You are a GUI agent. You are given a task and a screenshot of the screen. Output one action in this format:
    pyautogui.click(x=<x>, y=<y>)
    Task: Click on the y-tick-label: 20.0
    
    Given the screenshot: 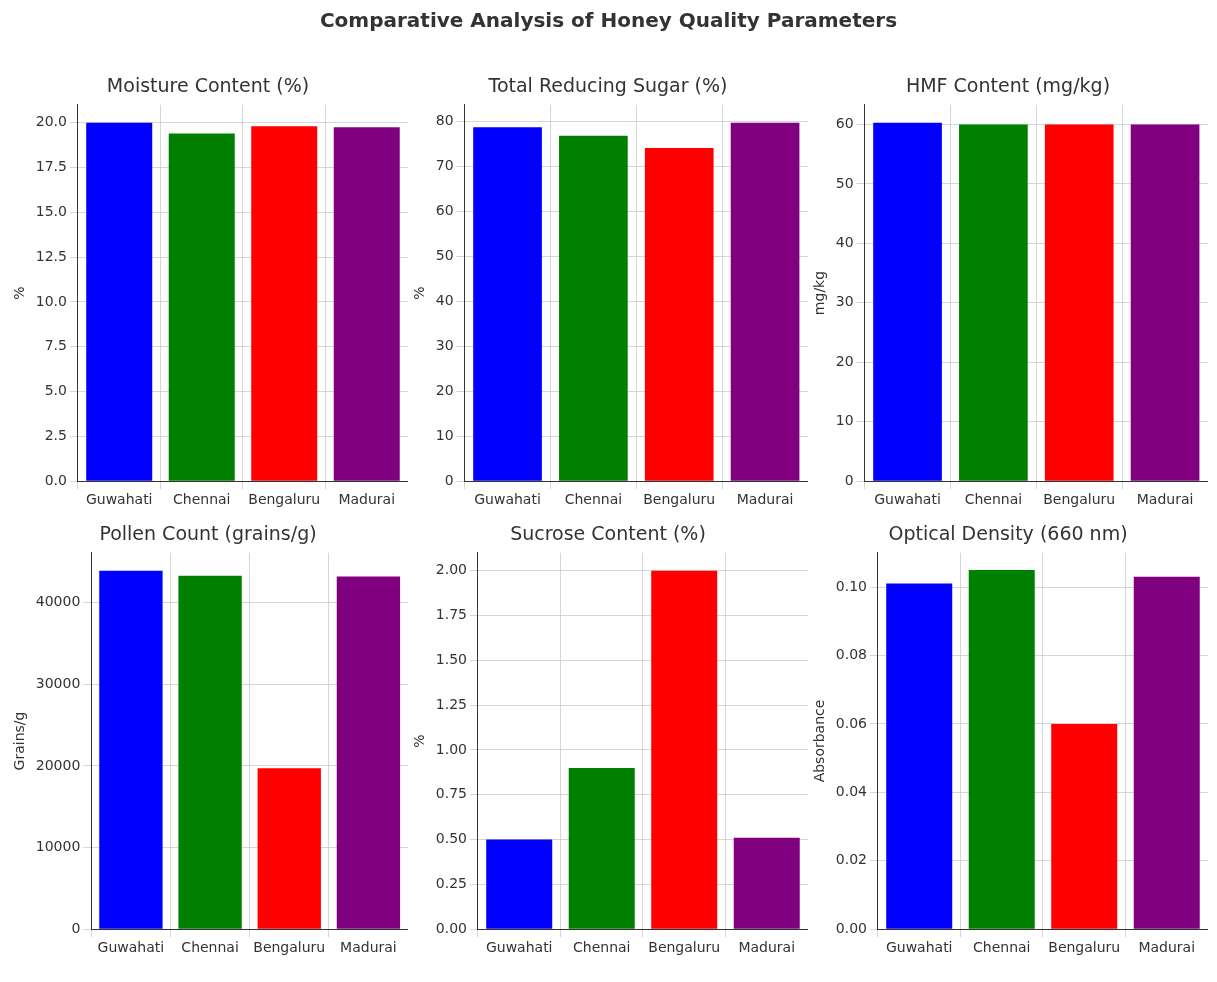 What is the action you would take?
    pyautogui.click(x=51, y=121)
    